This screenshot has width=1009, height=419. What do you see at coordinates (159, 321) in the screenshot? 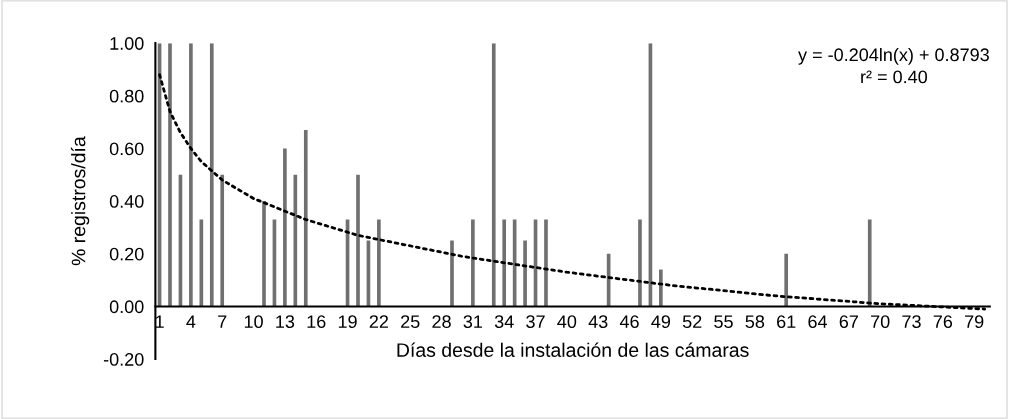
I see `x-tick-label: 1` at bounding box center [159, 321].